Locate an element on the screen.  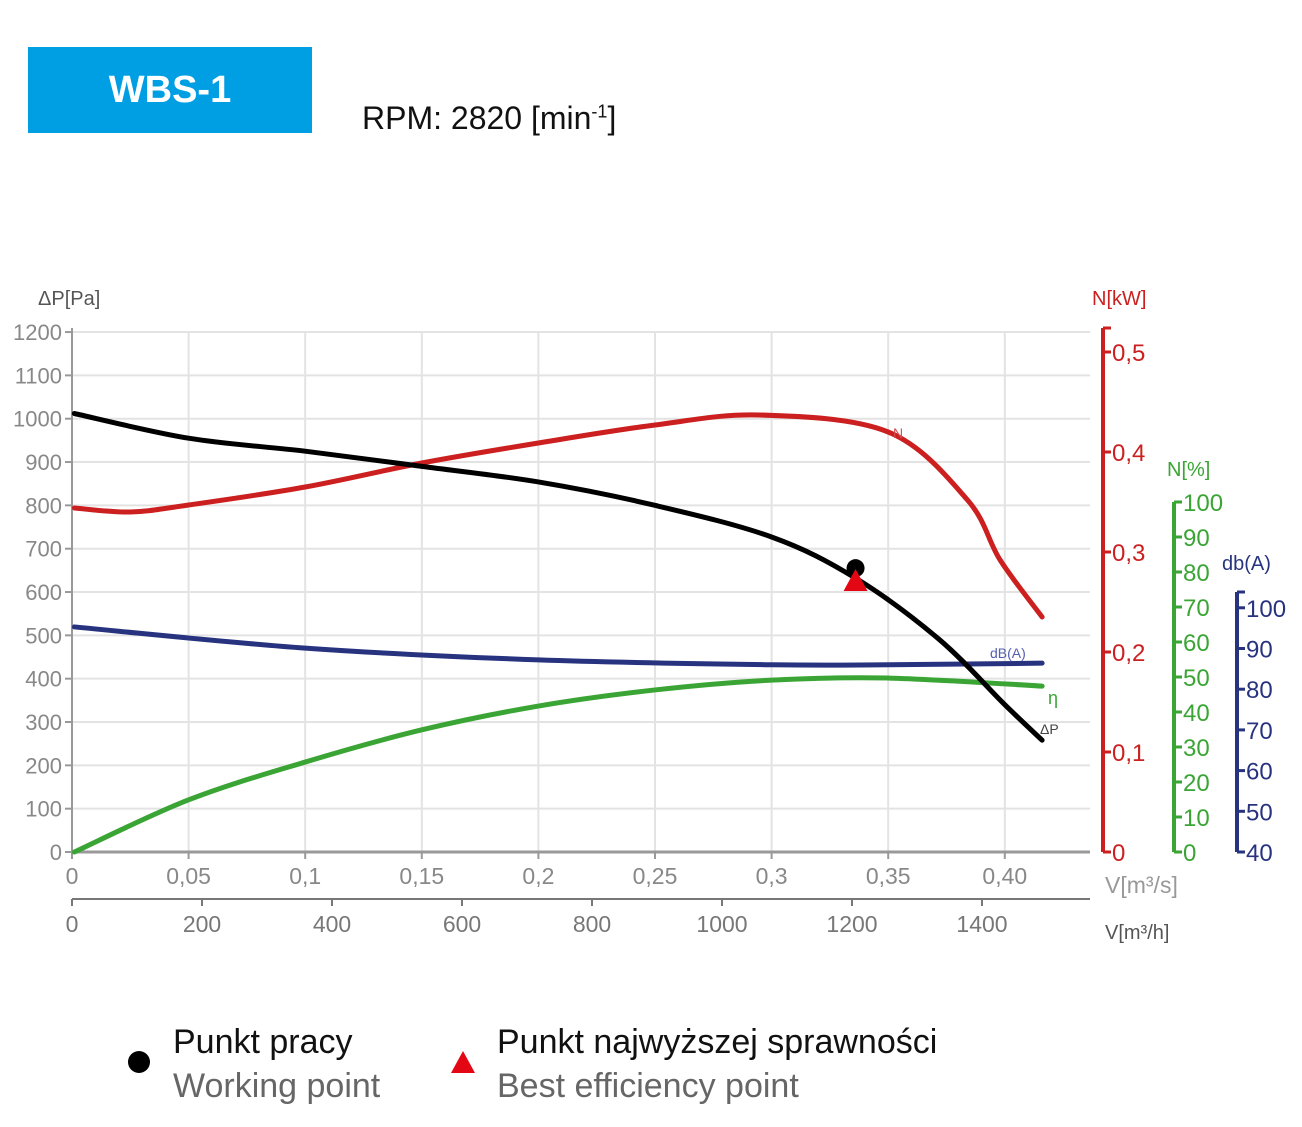
x-tick-label-m3s: 0,25 is located at coordinates (655, 876).